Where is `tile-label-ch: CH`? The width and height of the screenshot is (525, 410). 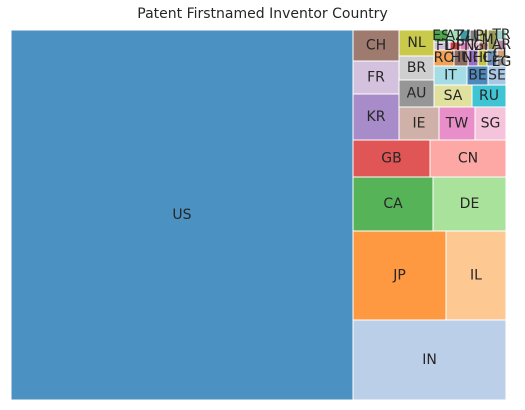 tile-label-ch: CH is located at coordinates (376, 46).